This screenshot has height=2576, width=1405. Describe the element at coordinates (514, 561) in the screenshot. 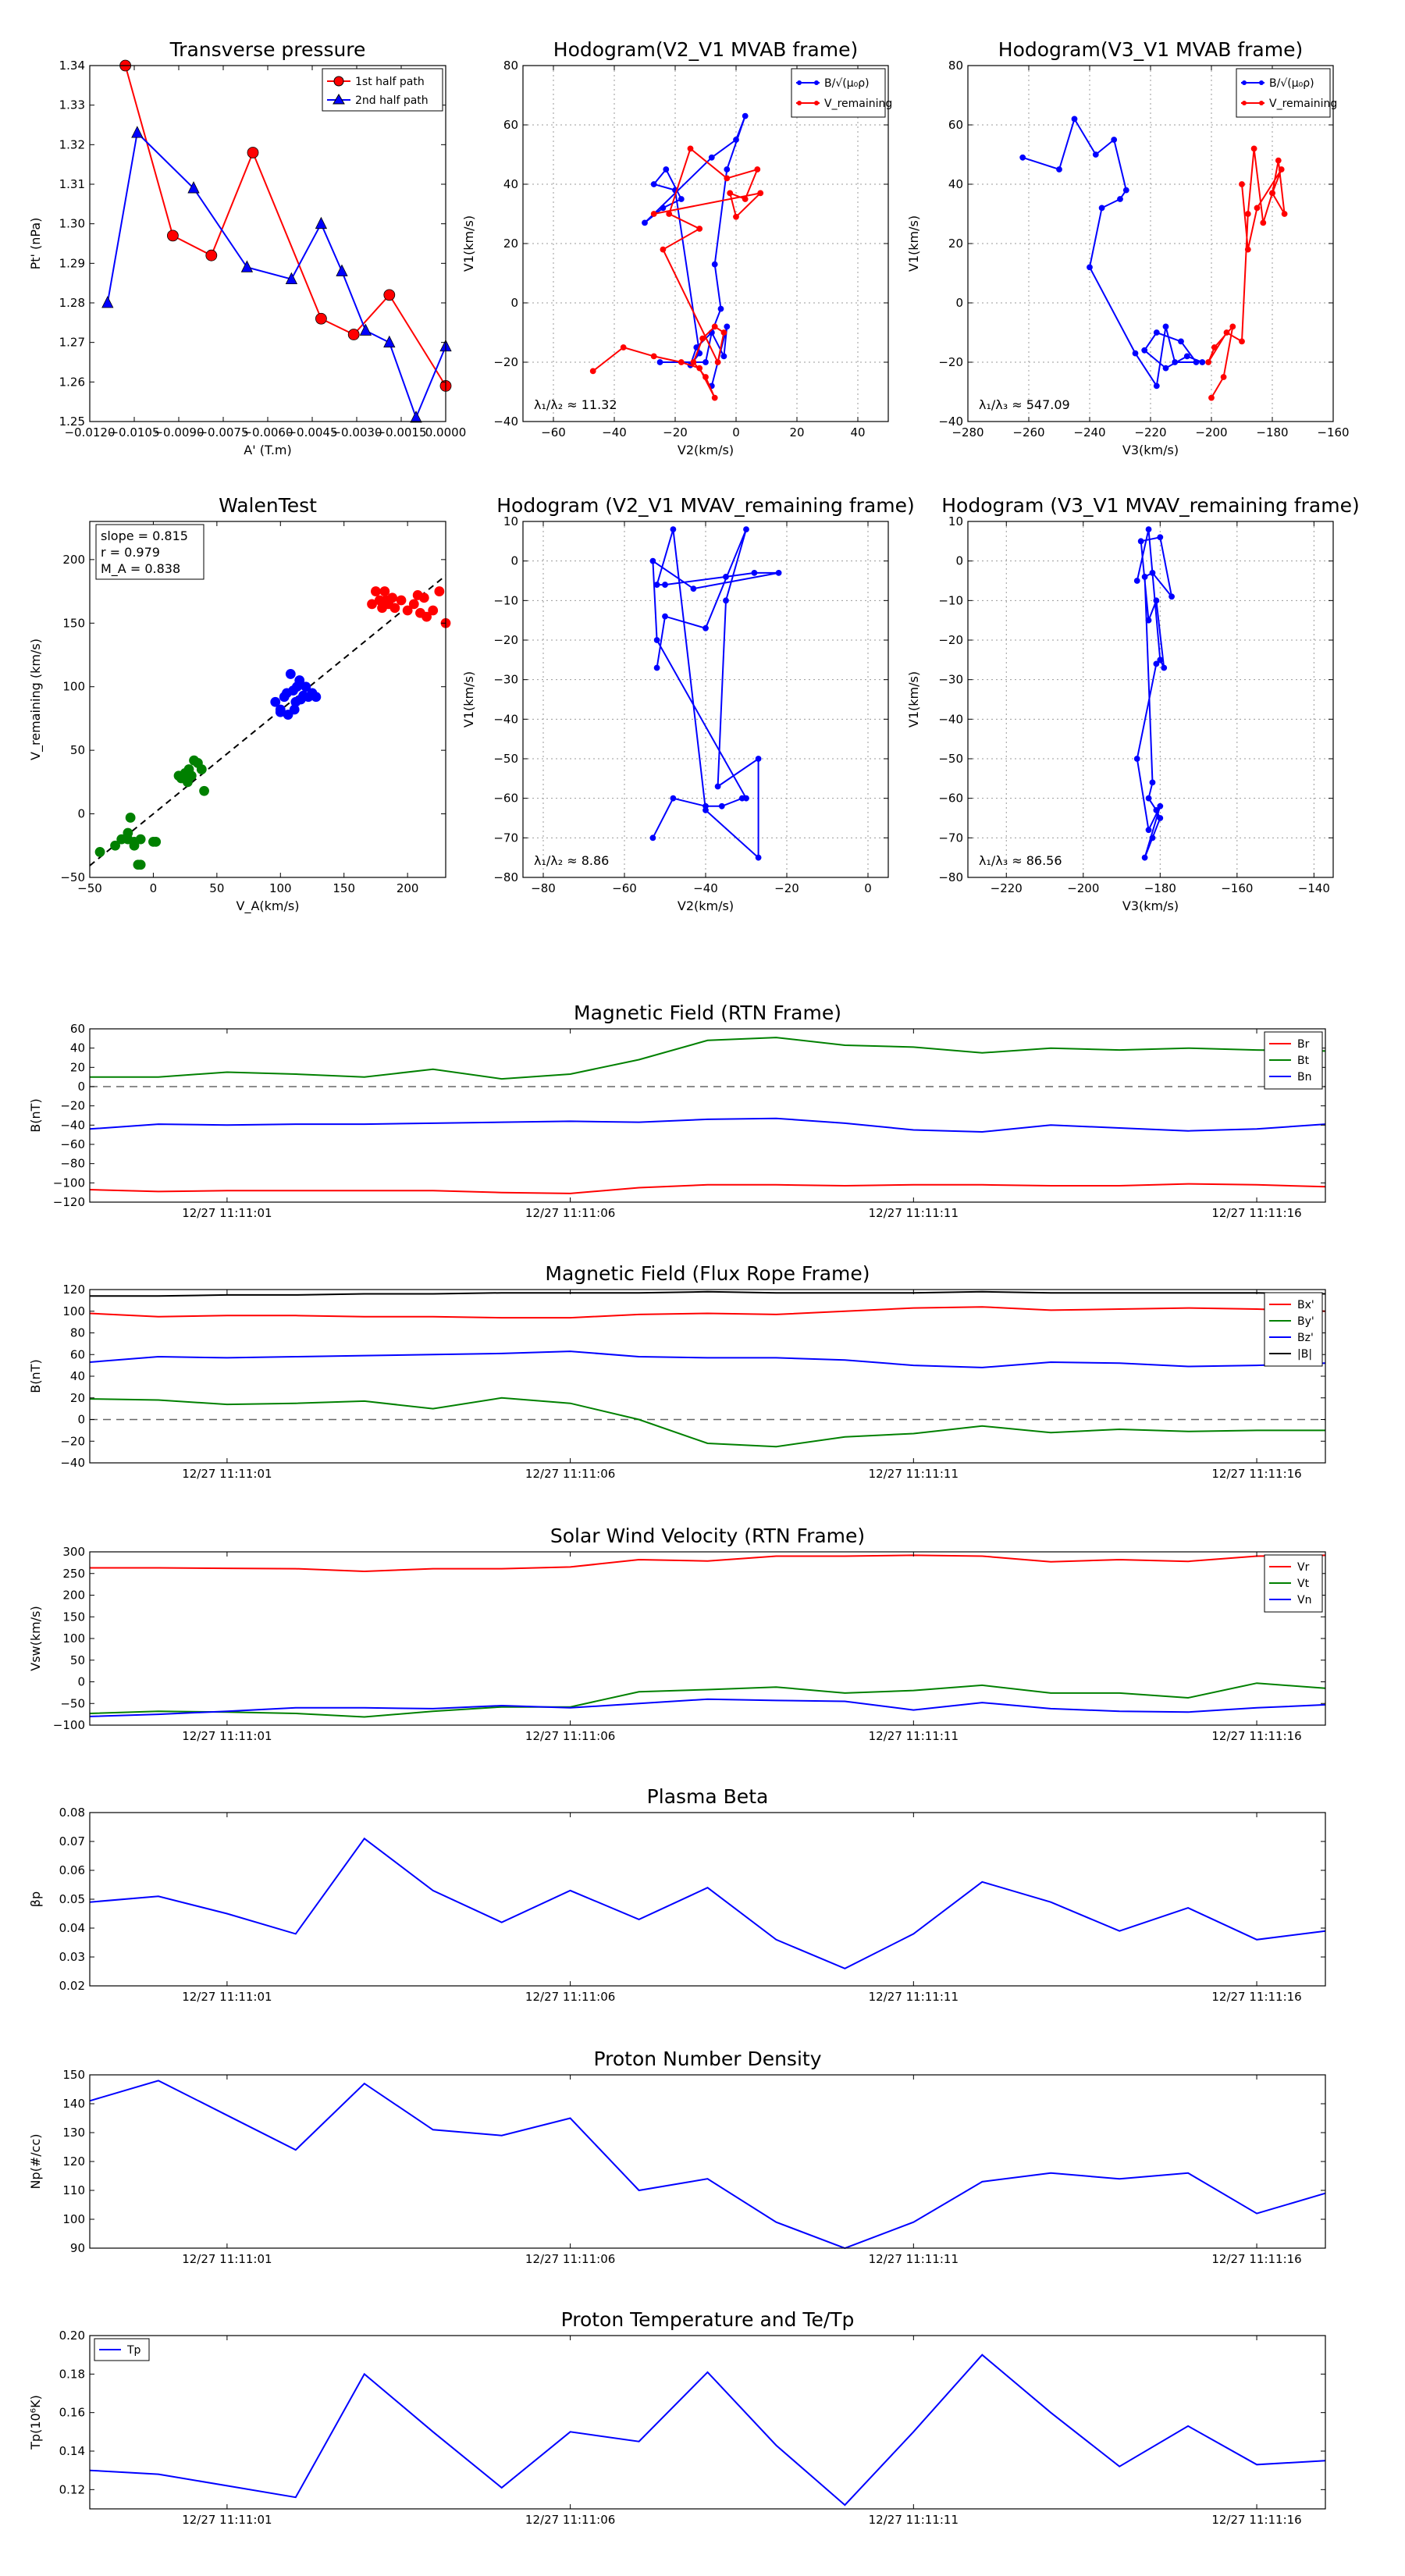

I see `panel5-ytick-label: 0` at that location.